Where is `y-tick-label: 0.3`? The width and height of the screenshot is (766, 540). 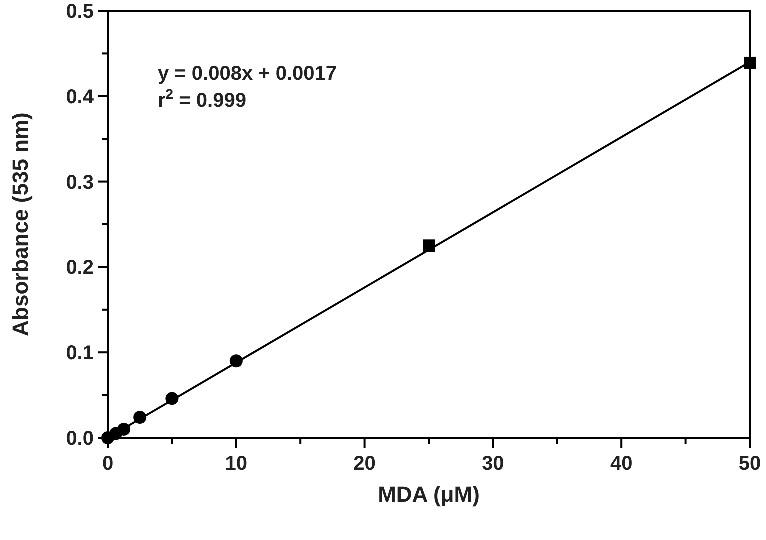 y-tick-label: 0.3 is located at coordinates (80, 183).